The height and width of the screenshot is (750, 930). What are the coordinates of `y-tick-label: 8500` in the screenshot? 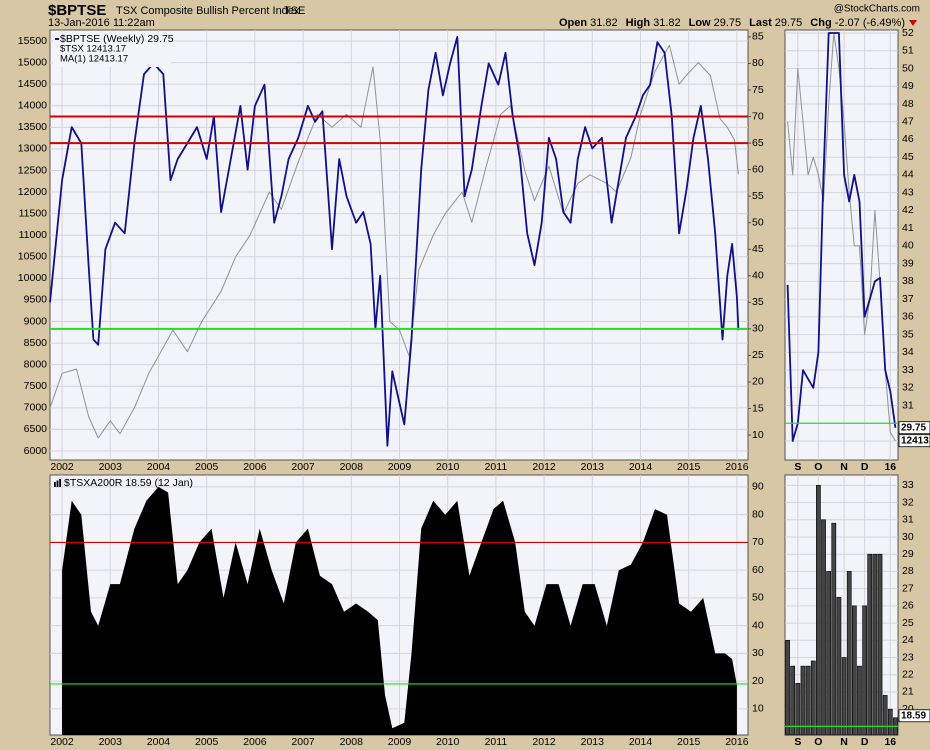 It's located at (36, 343).